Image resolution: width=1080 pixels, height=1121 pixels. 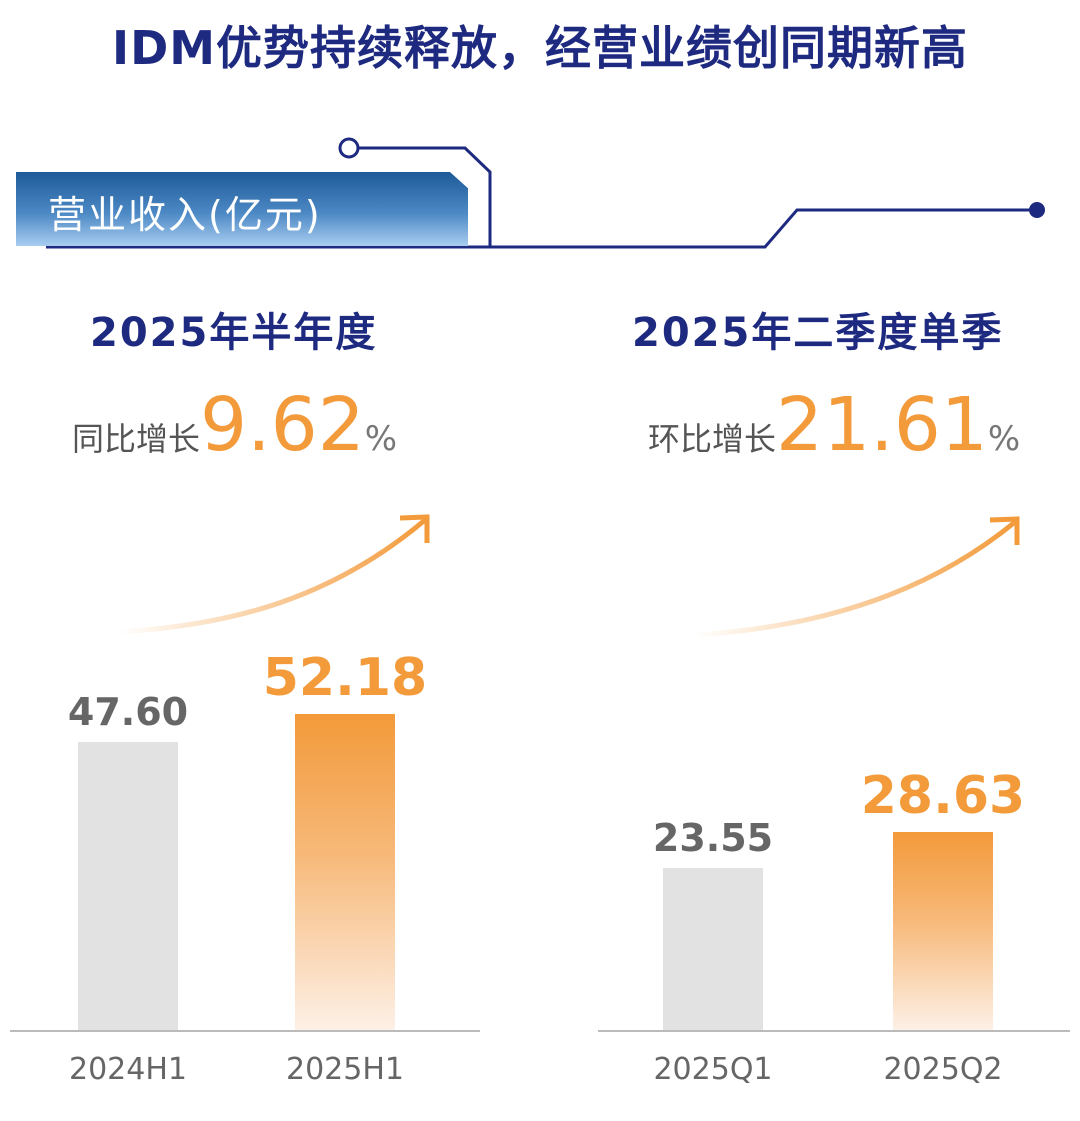 What do you see at coordinates (818, 333) in the screenshot?
I see `chart-title-q2: 2025年二季度单季` at bounding box center [818, 333].